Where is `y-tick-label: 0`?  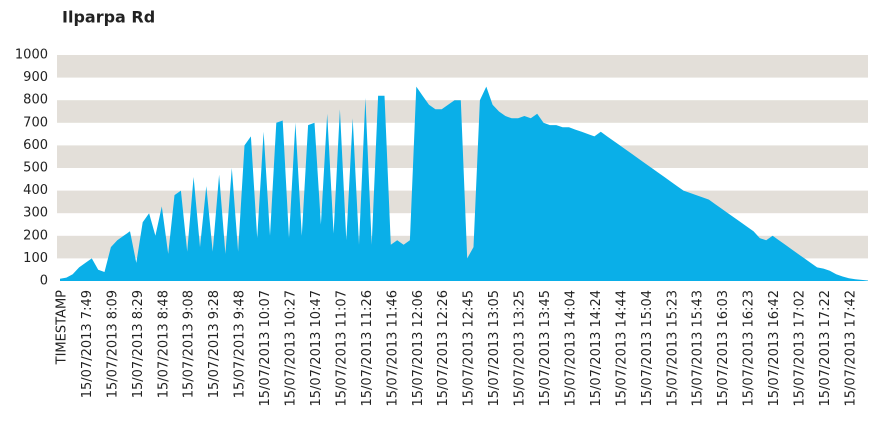 y-tick-label: 0 is located at coordinates (44, 281).